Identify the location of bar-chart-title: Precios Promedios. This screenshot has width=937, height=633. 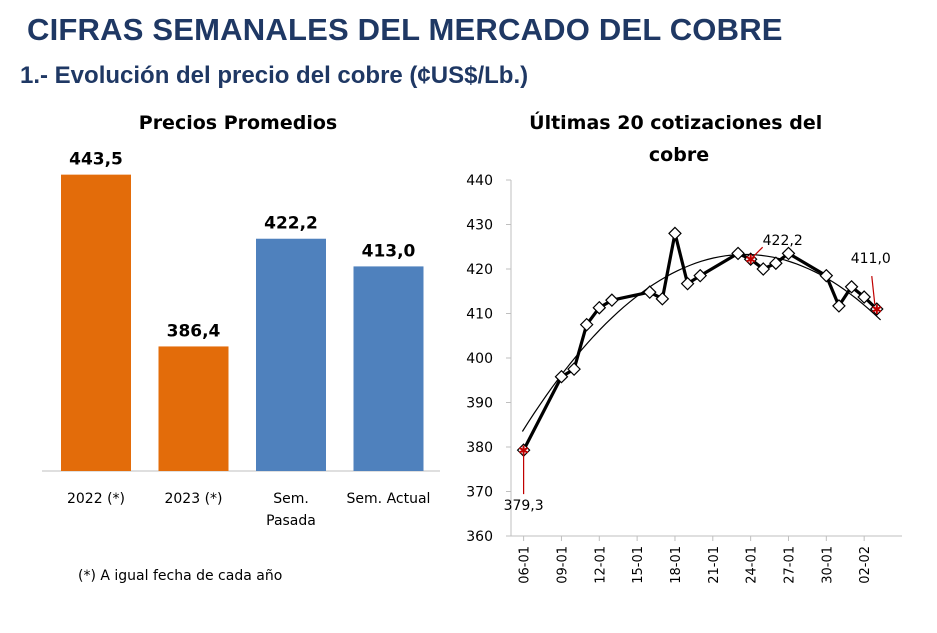
(238, 123).